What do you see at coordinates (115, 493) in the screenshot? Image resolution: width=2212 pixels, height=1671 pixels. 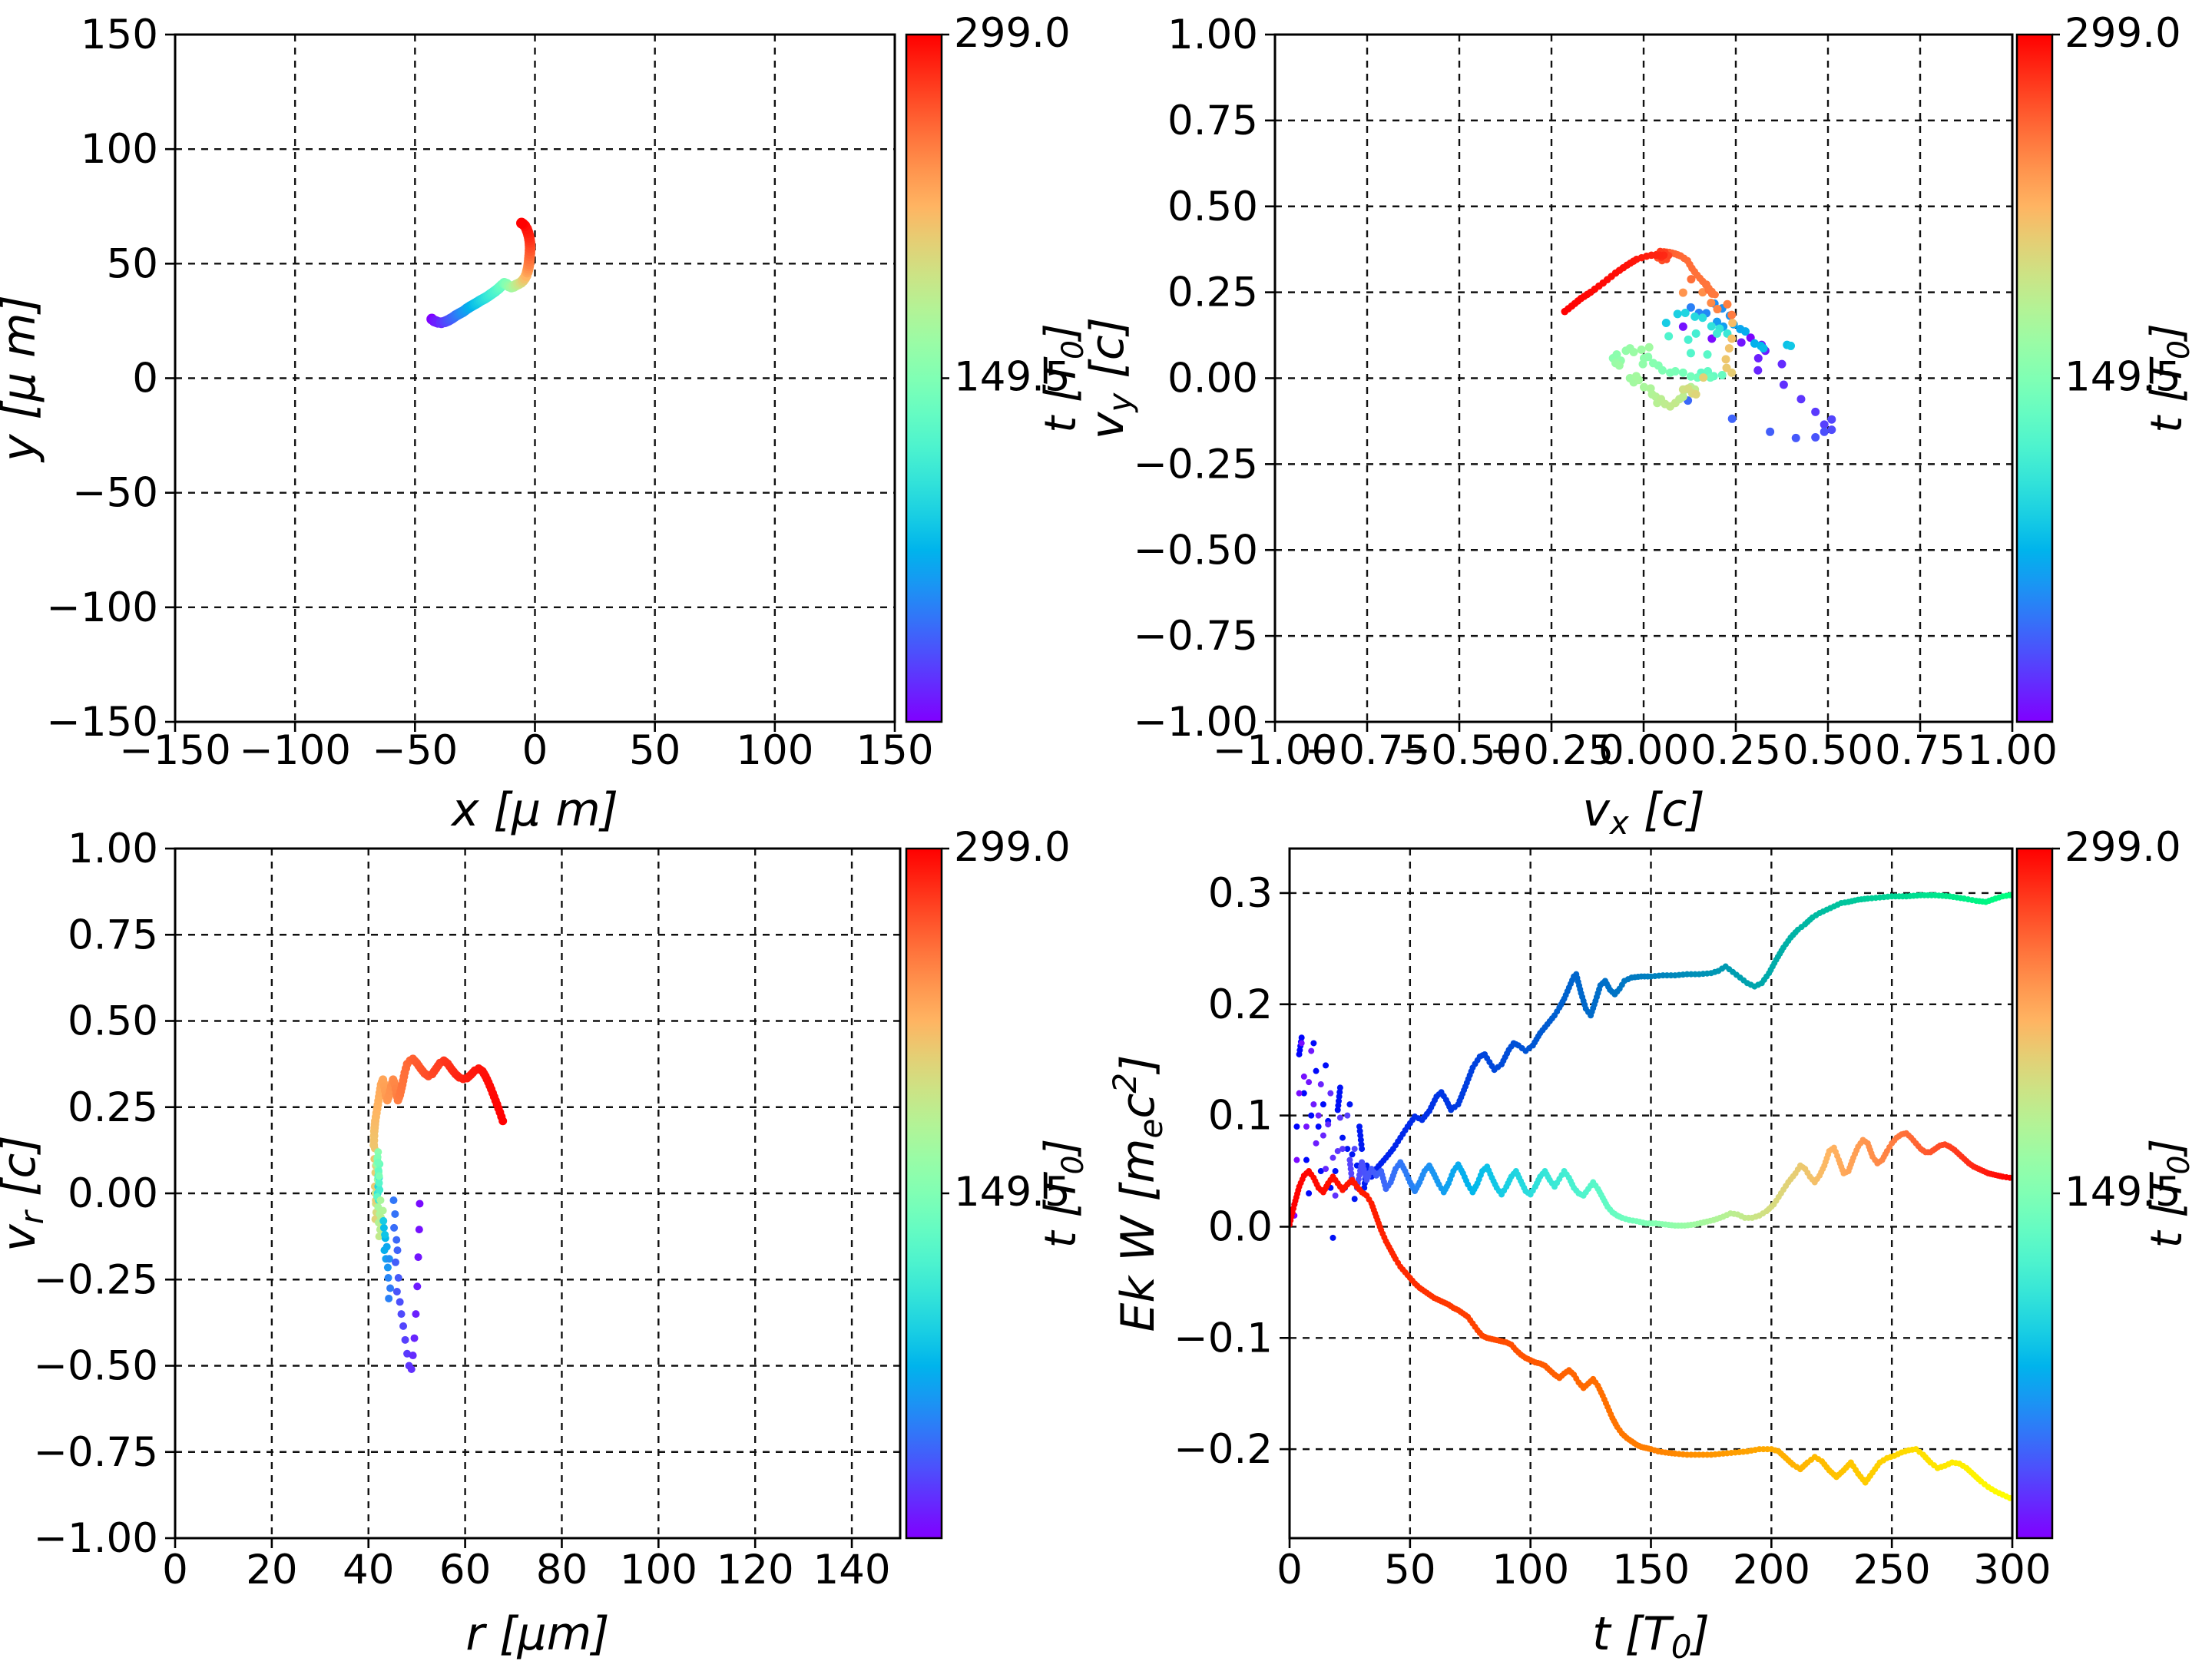 I see `y-tick-label: −50` at bounding box center [115, 493].